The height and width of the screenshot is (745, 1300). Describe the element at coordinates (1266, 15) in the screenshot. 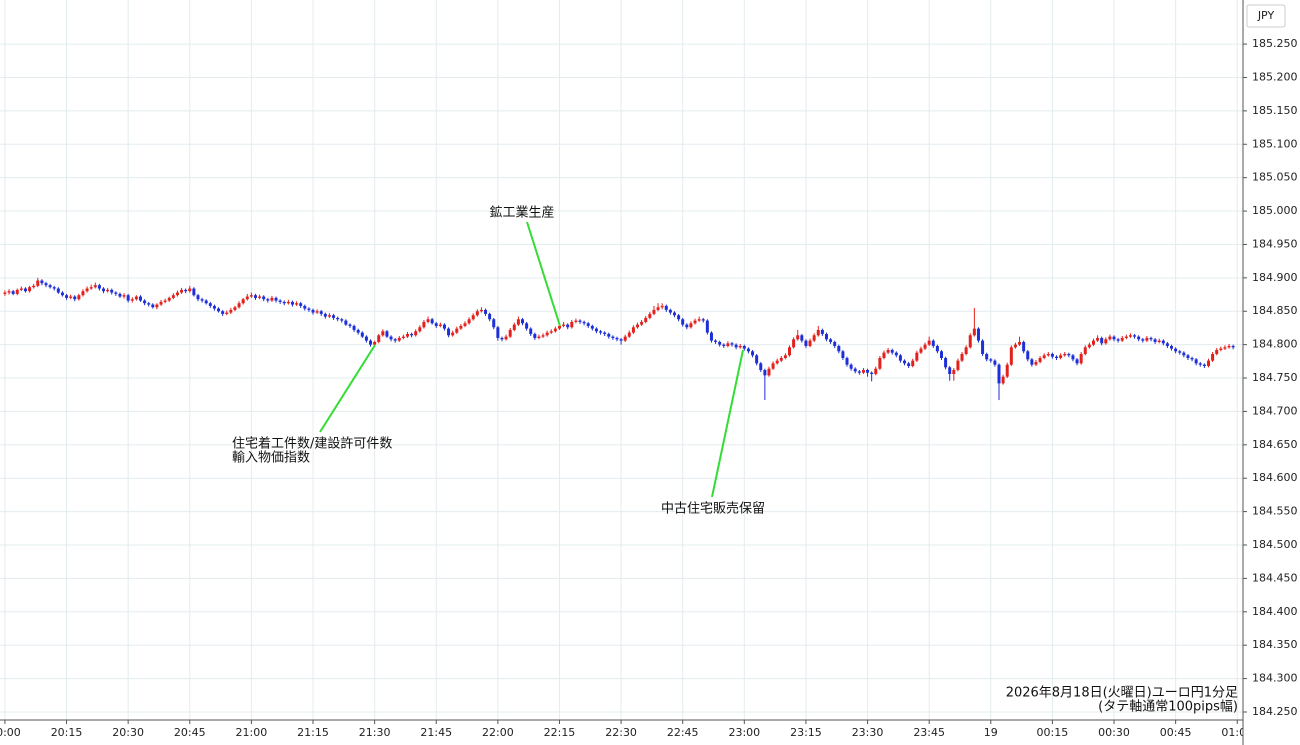

I see `axis-label: JPY` at that location.